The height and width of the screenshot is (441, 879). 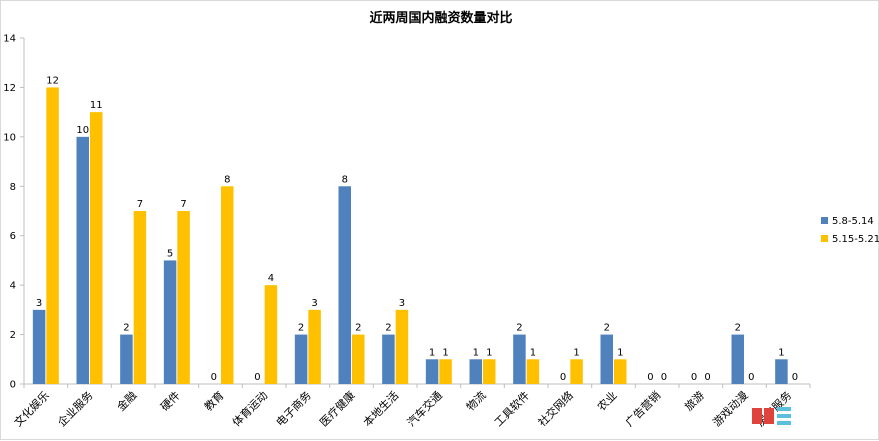 I want to click on data-label-series1: 3, so click(x=39, y=303).